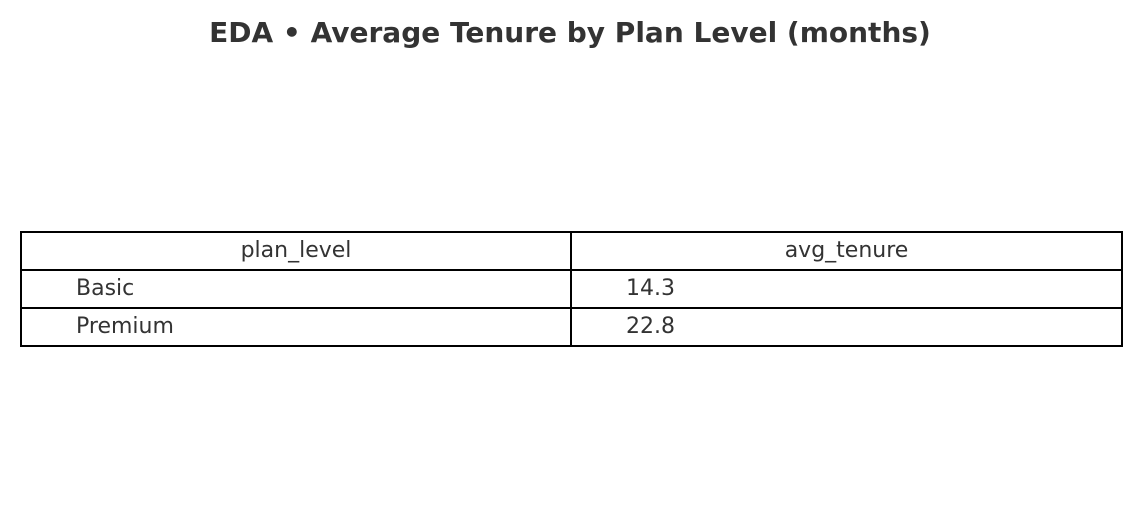  What do you see at coordinates (296, 251) in the screenshot?
I see `column-header-plan-level: plan_level` at bounding box center [296, 251].